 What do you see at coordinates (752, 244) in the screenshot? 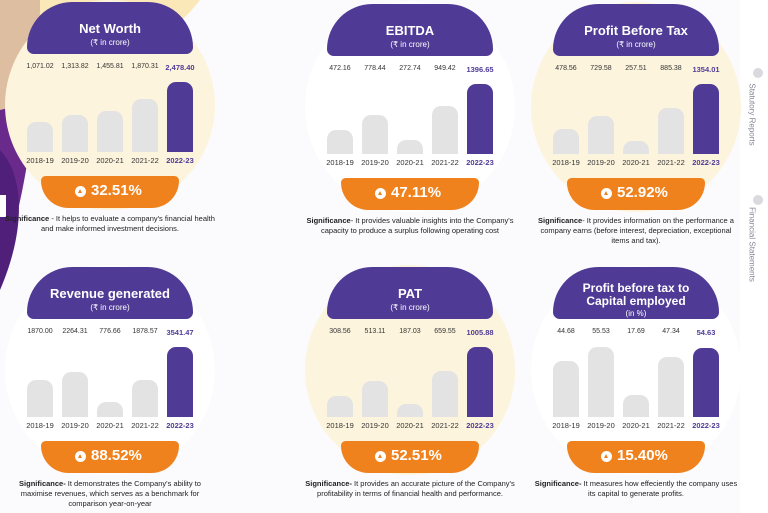
I see `nav-item-financial-statements: Financial Statements` at bounding box center [752, 244].